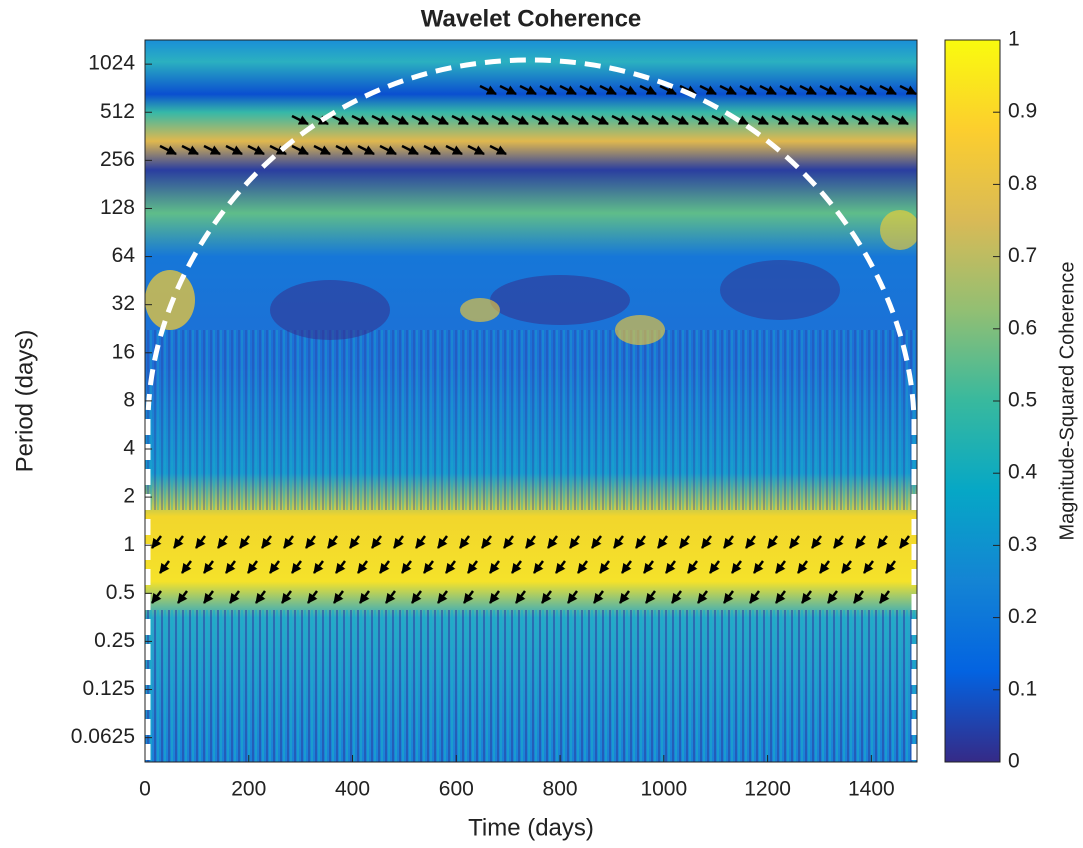 This screenshot has height=848, width=1083. What do you see at coordinates (108, 688) in the screenshot?
I see `y-tick-label: 0.125` at bounding box center [108, 688].